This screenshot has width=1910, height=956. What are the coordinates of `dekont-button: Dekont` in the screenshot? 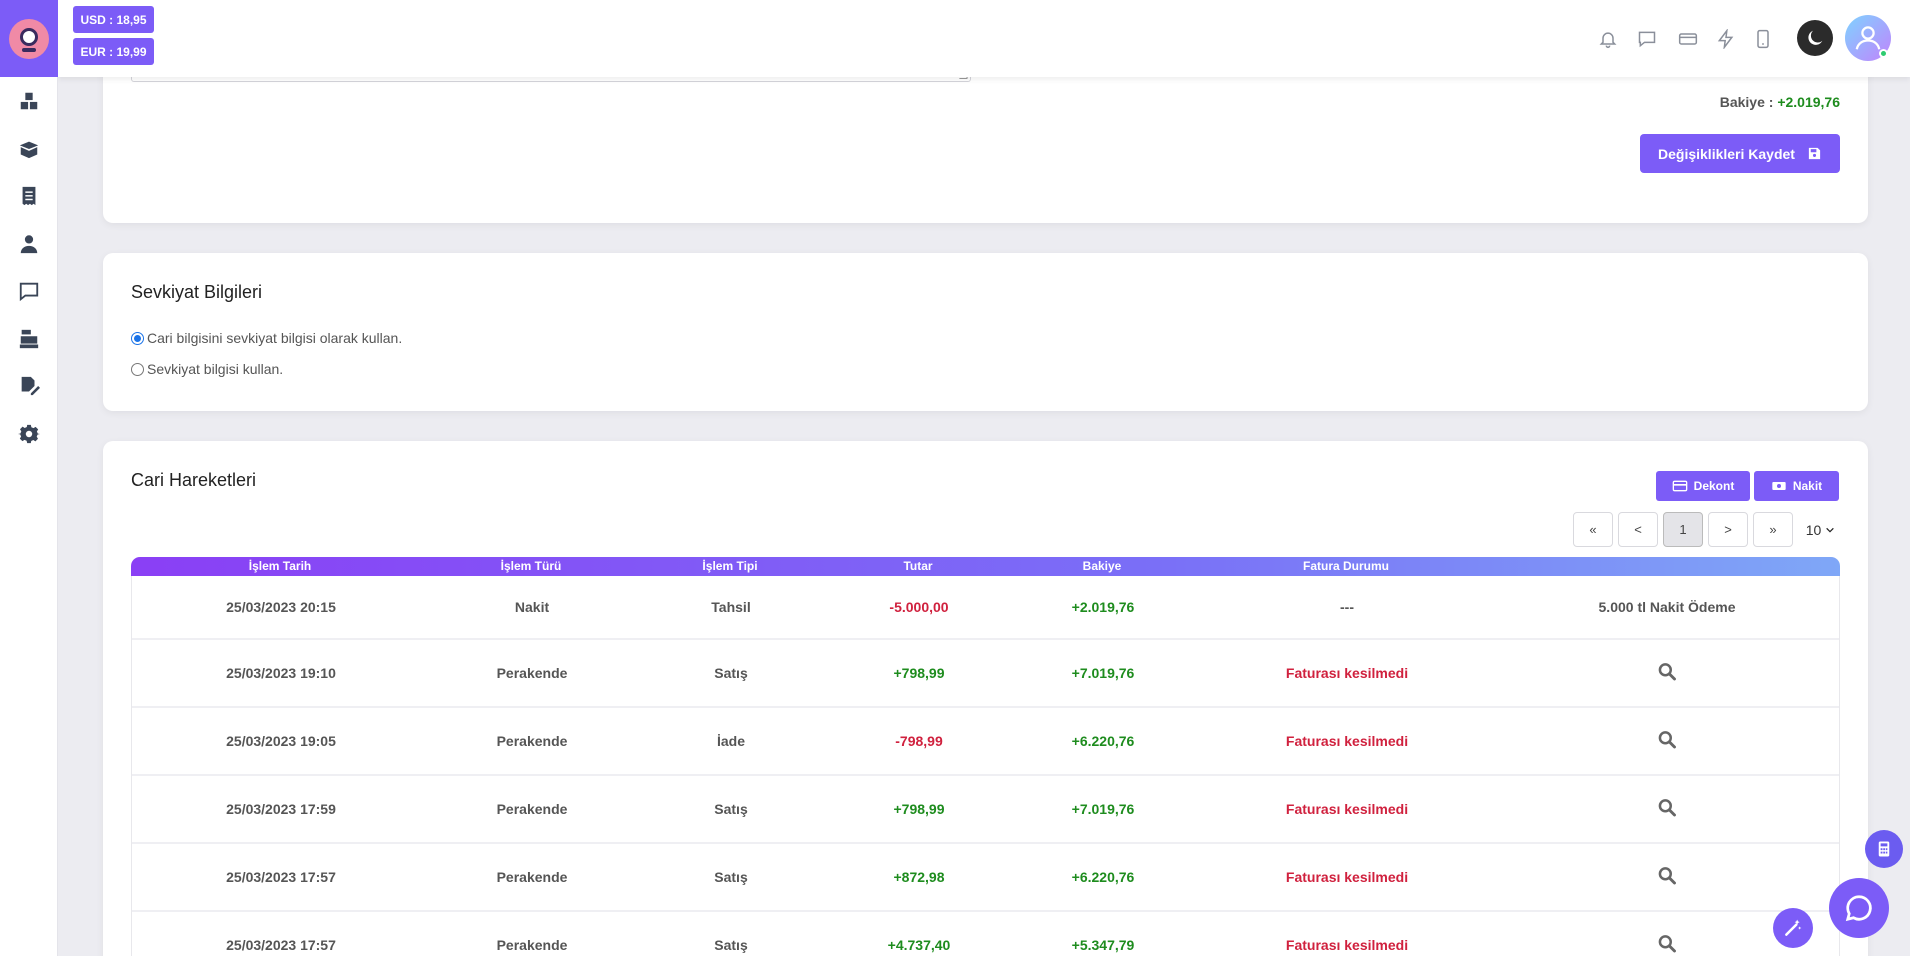 It's located at (1703, 486).